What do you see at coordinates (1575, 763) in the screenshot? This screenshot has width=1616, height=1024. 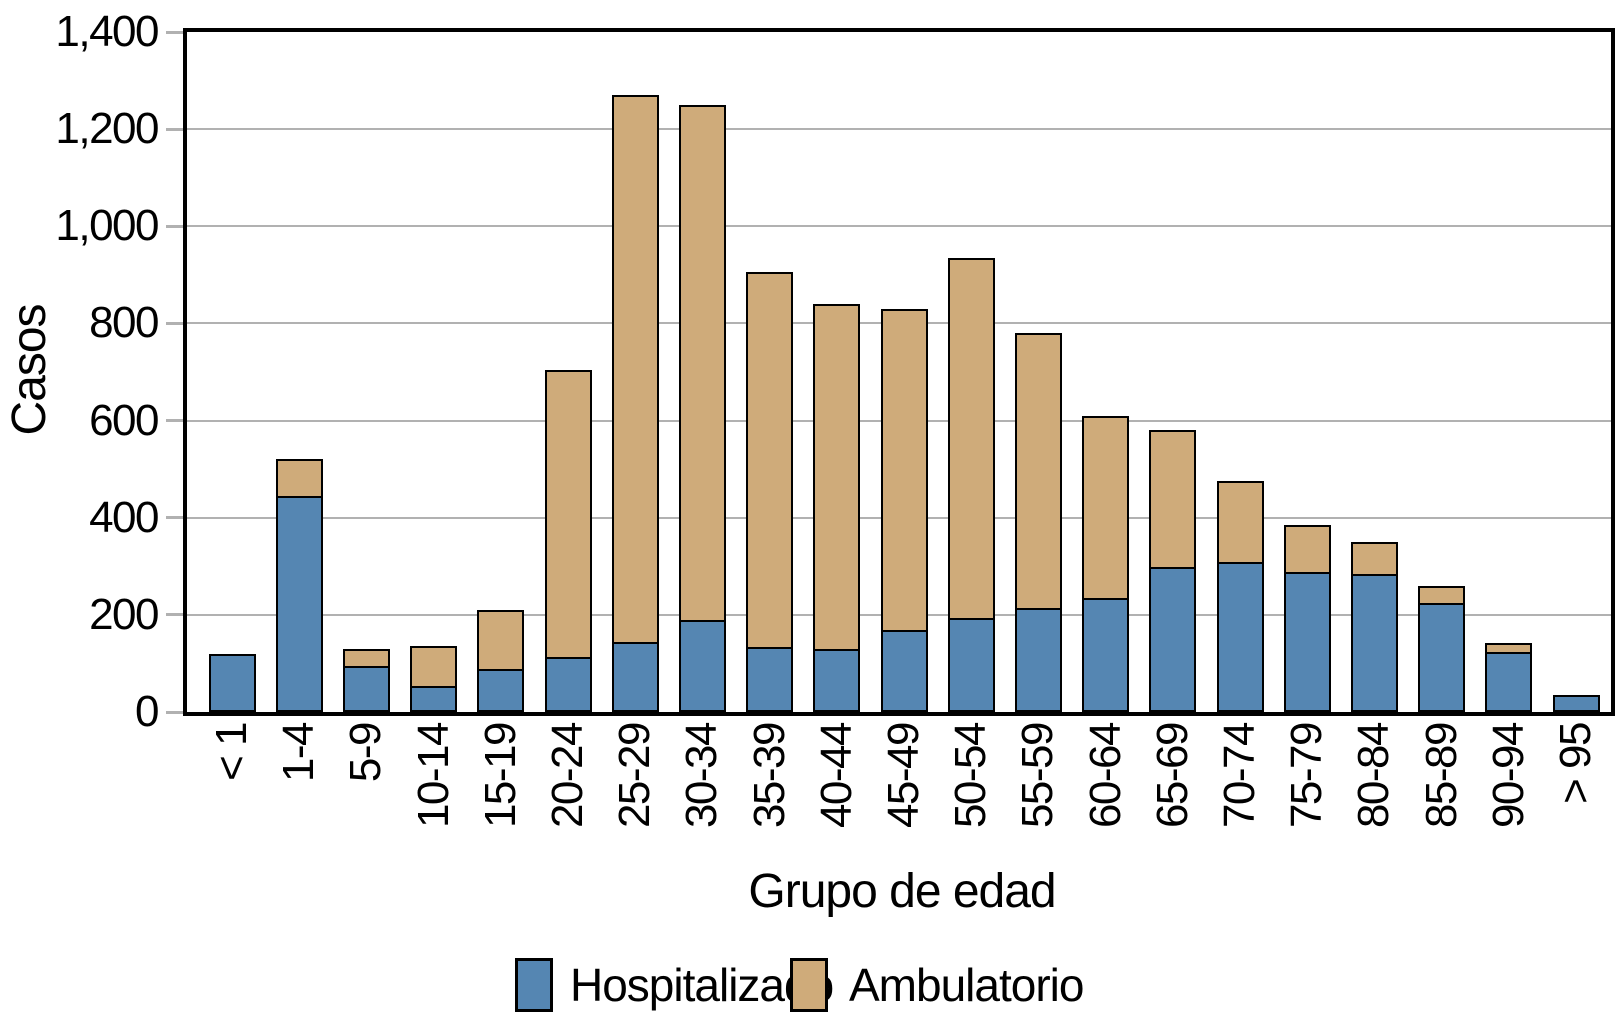 I see `x-tick-label-> 95: > 95` at bounding box center [1575, 763].